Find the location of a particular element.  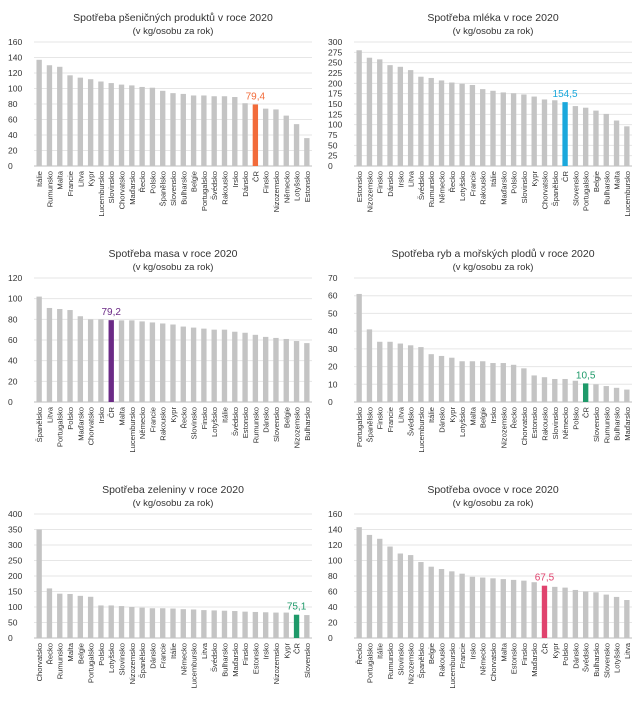

highlight-data-label: 67,5 is located at coordinates (545, 578).